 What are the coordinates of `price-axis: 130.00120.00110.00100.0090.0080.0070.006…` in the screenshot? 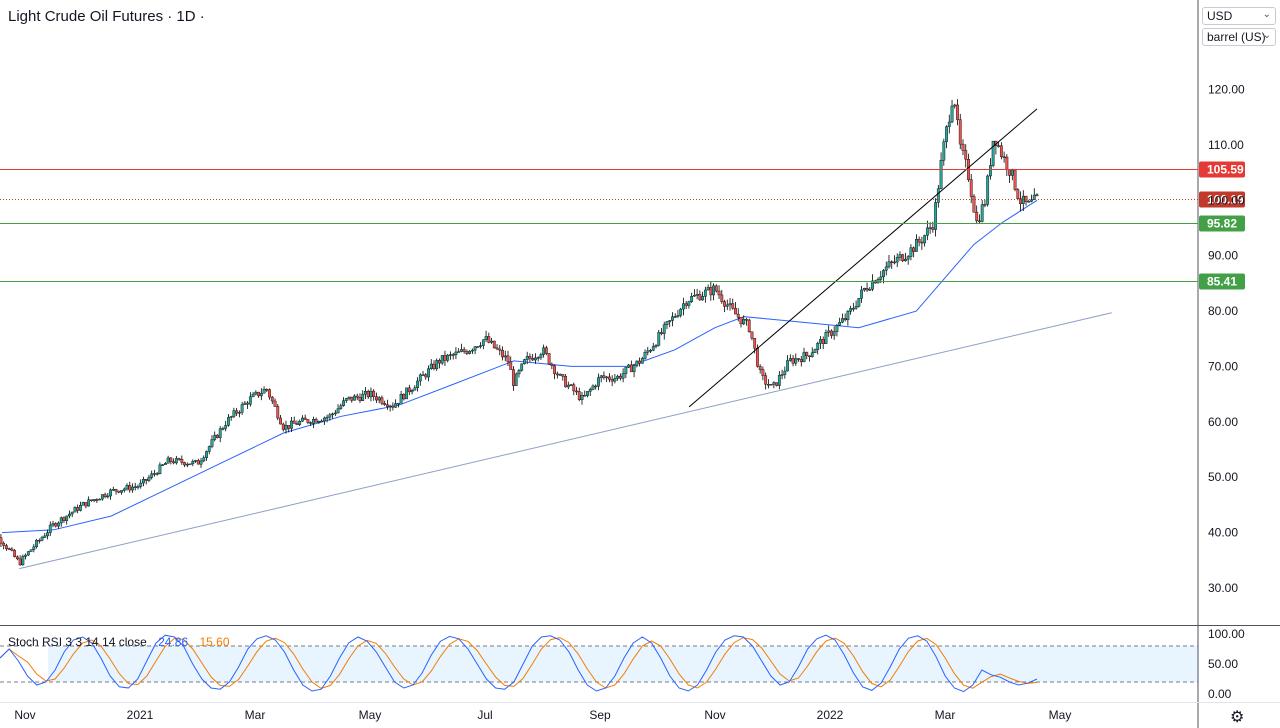 It's located at (1226, 311).